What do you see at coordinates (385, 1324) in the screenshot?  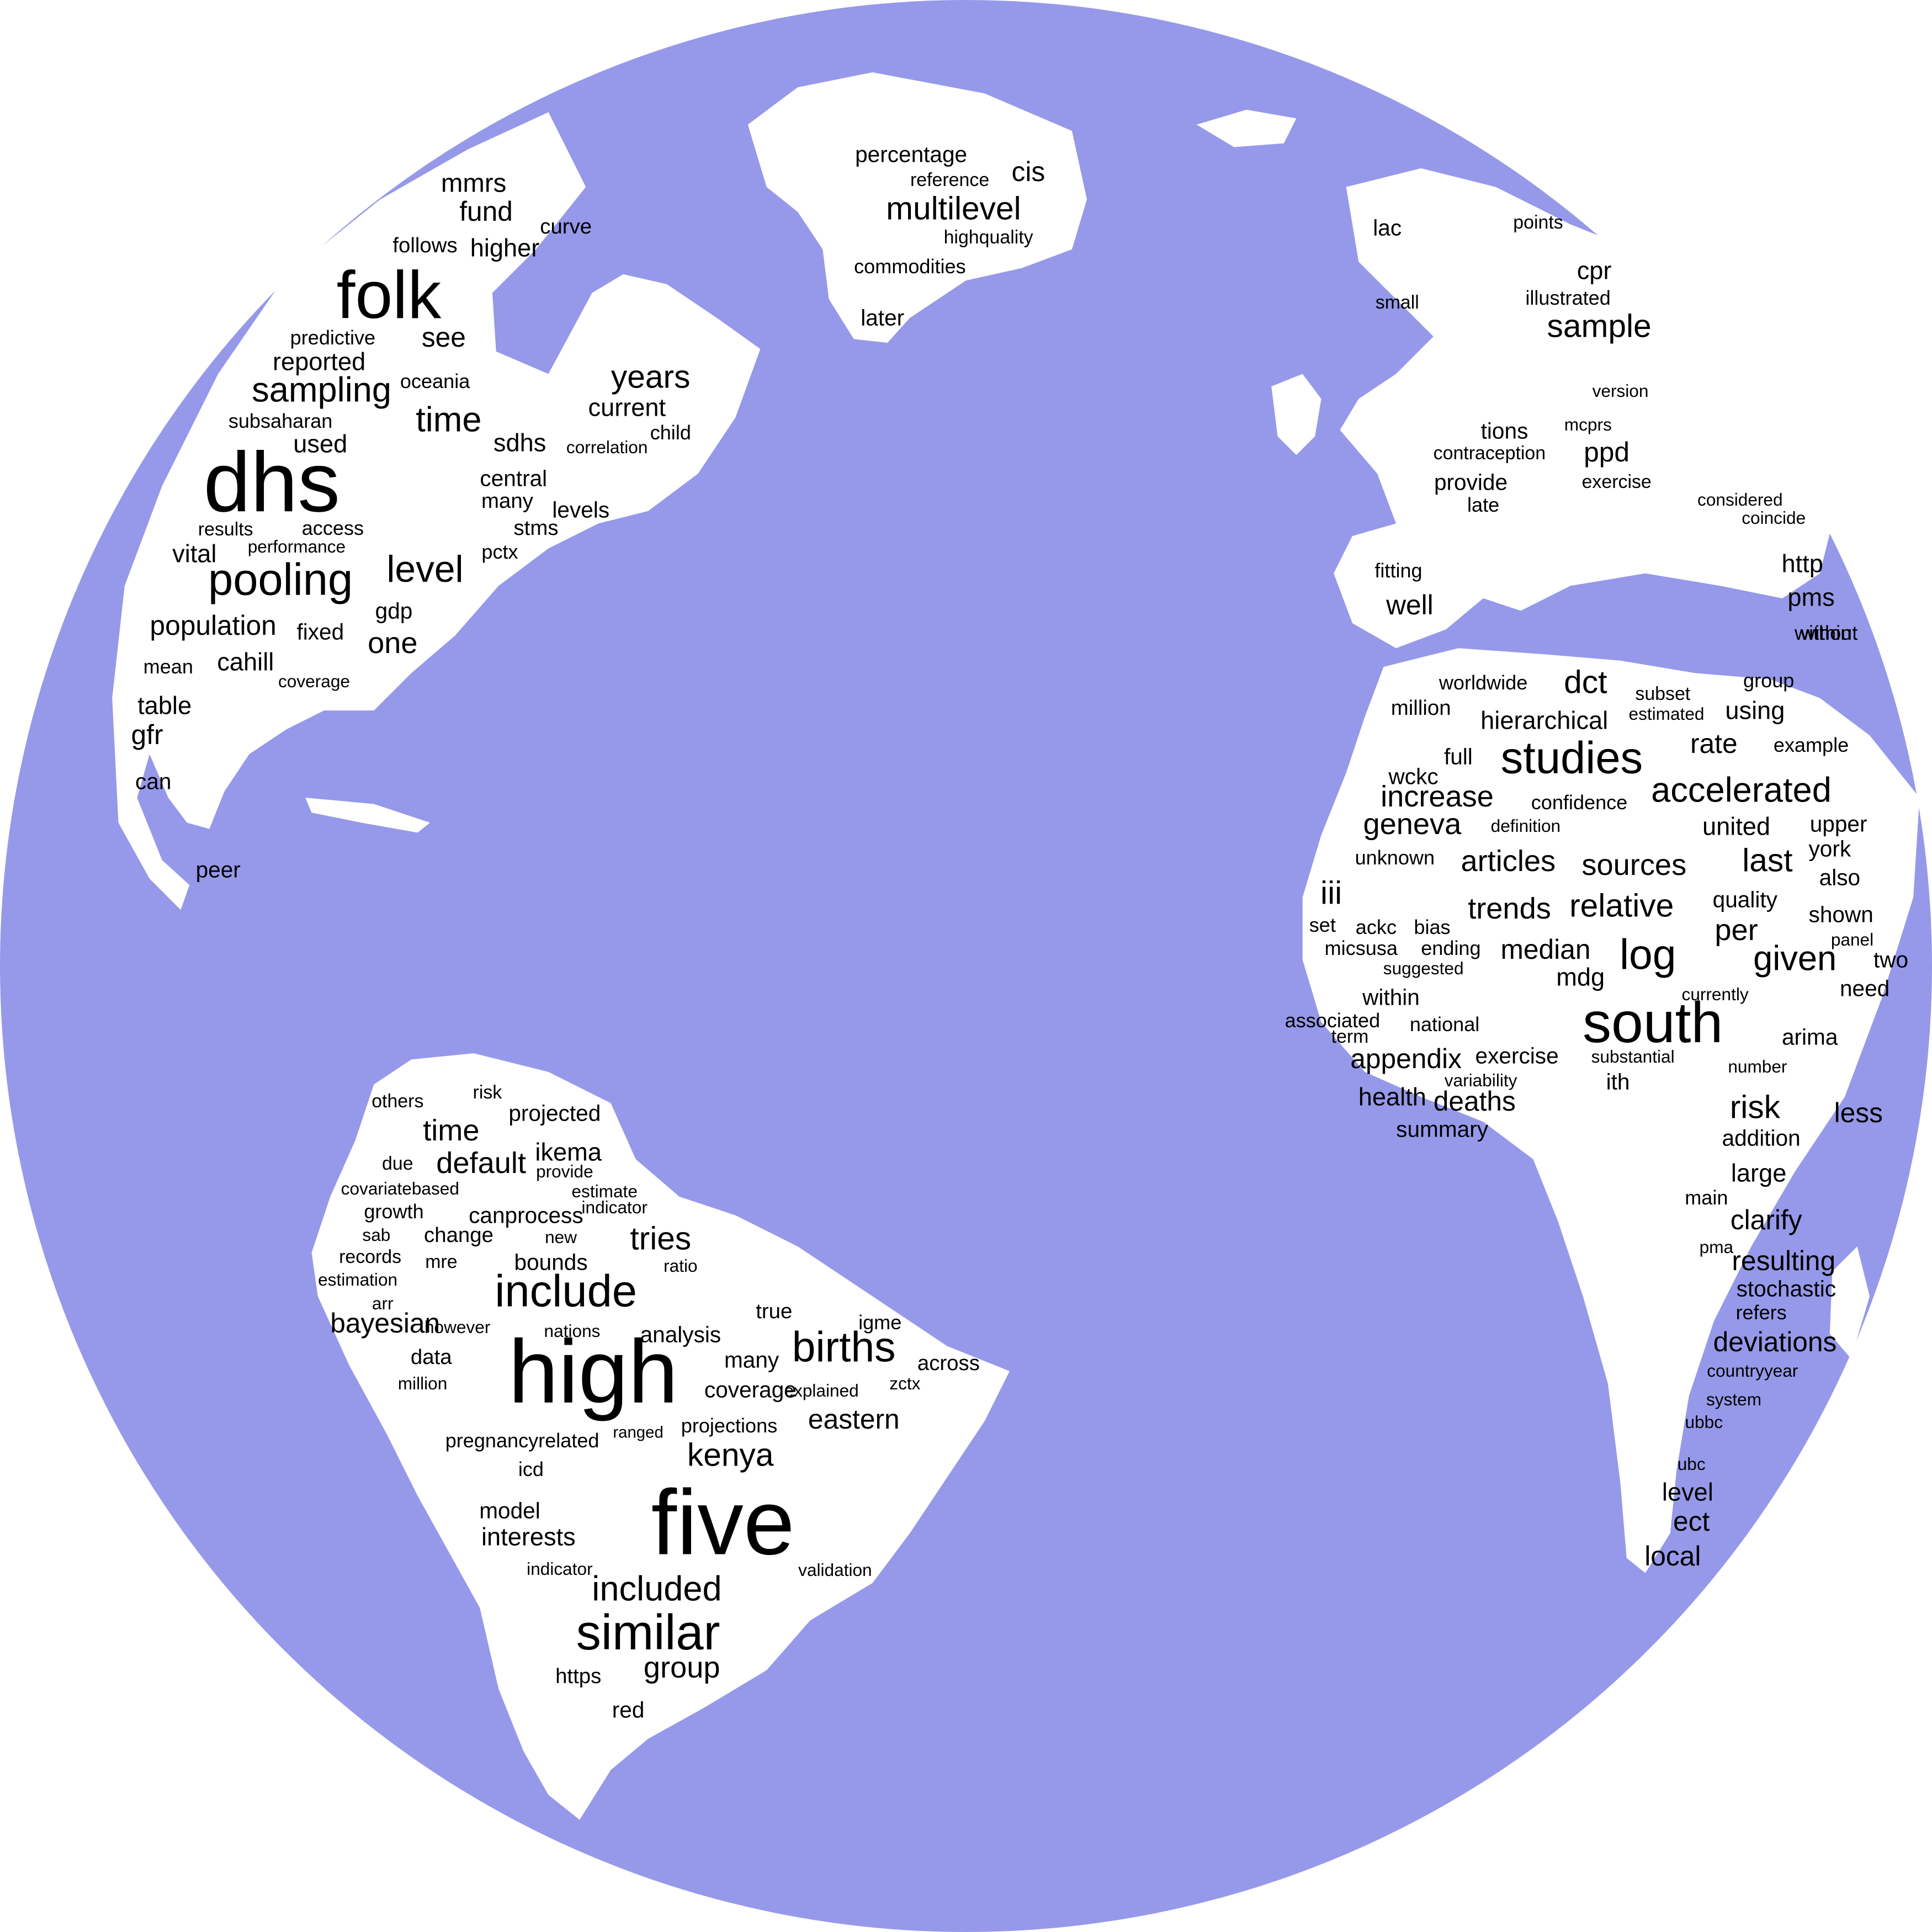 I see `word-bayesian: bayesian` at bounding box center [385, 1324].